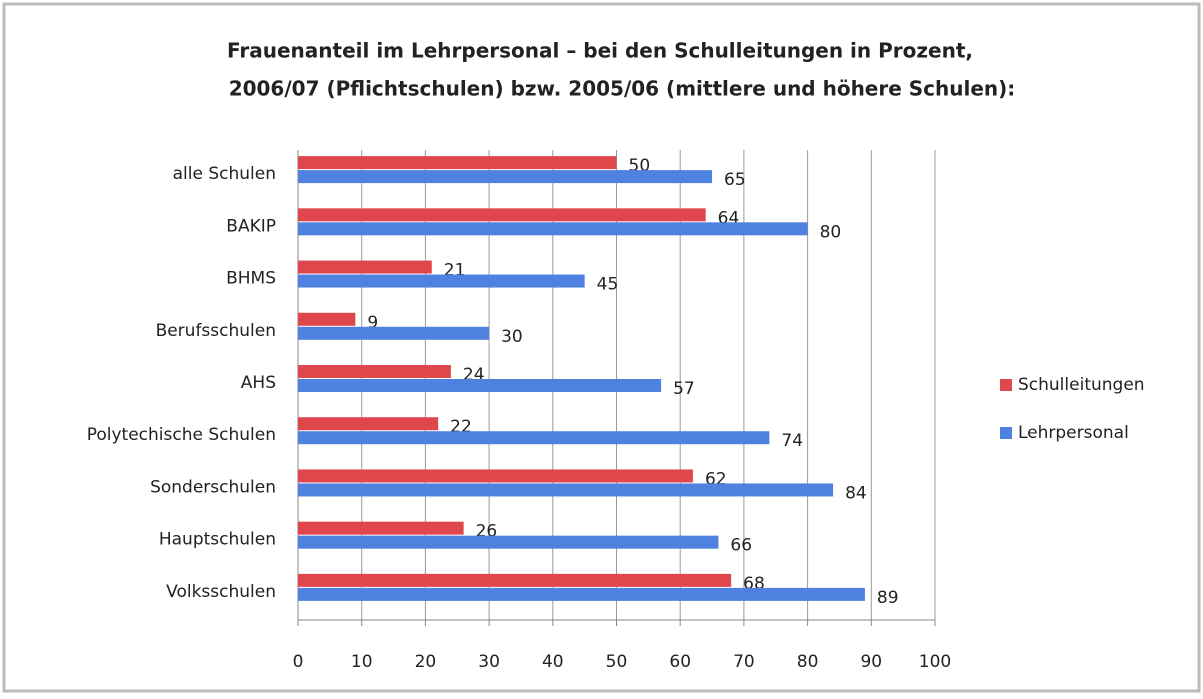  I want to click on data-label: 9, so click(372, 323).